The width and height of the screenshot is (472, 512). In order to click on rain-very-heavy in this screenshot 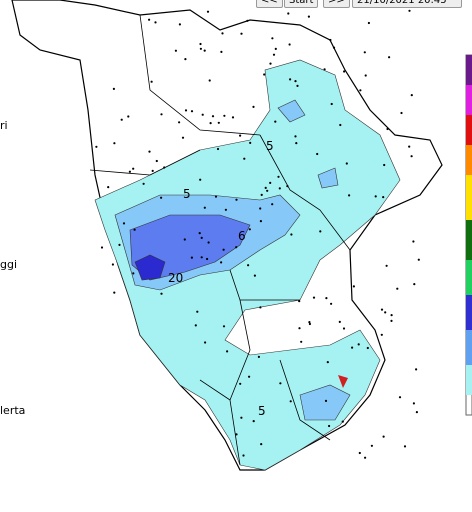, I will do `click(150, 267)`.